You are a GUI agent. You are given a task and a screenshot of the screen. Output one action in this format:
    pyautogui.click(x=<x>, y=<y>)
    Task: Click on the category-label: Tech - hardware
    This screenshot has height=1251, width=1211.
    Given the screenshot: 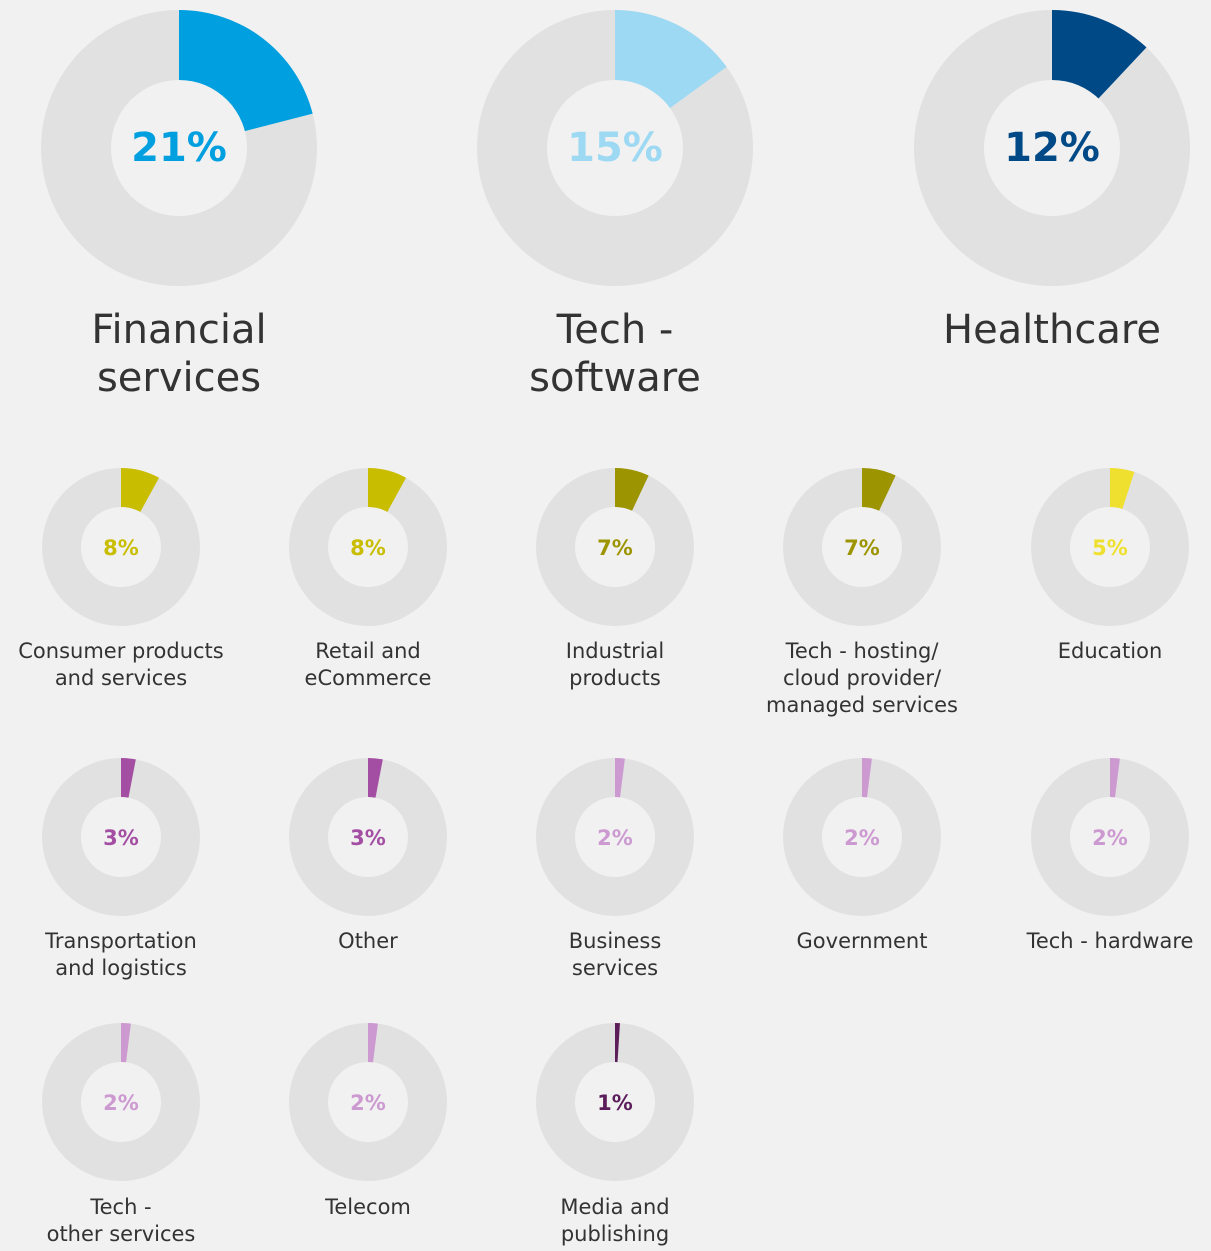 What is the action you would take?
    pyautogui.click(x=1110, y=941)
    